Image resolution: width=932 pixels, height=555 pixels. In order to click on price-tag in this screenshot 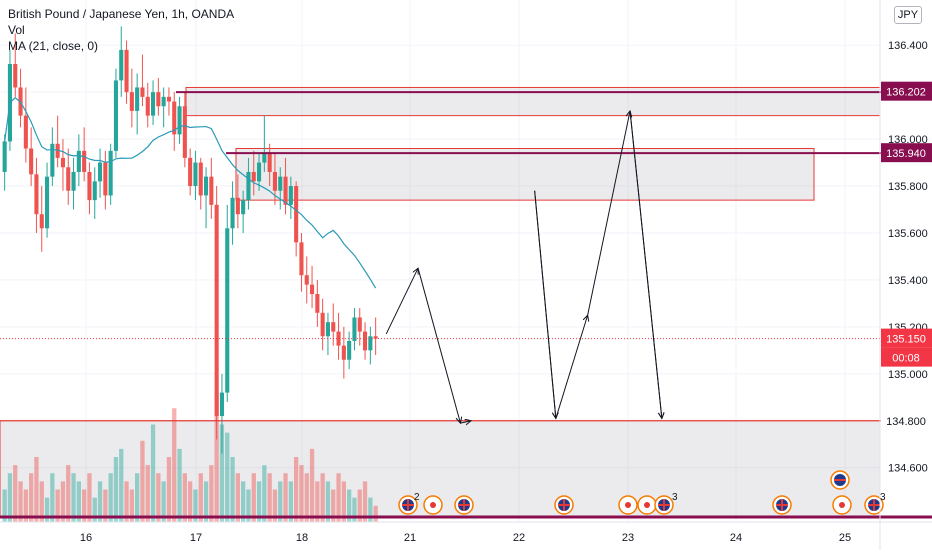, I will do `click(906, 420)`.